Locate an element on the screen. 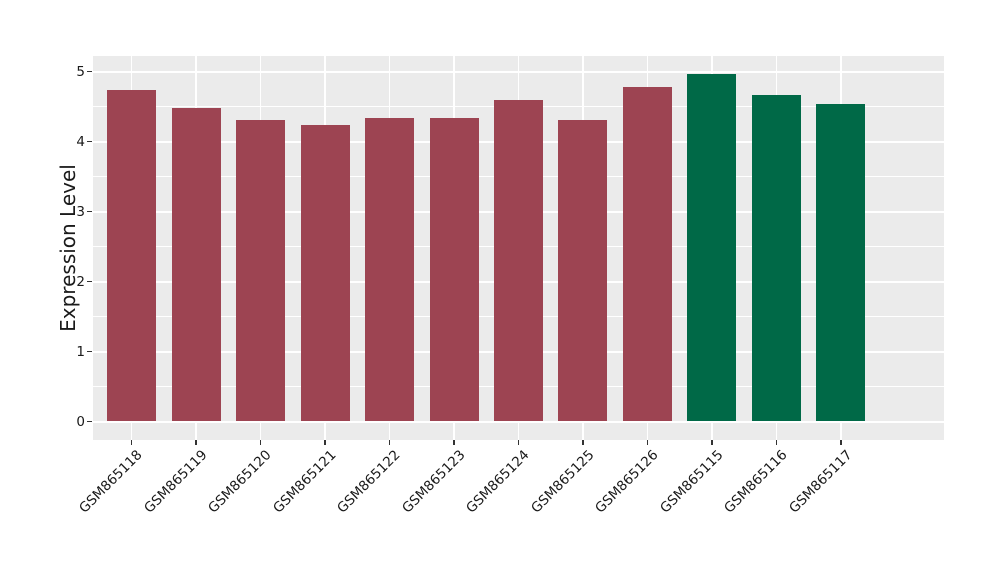  x-tick-label: GSM865120 is located at coordinates (240, 482).